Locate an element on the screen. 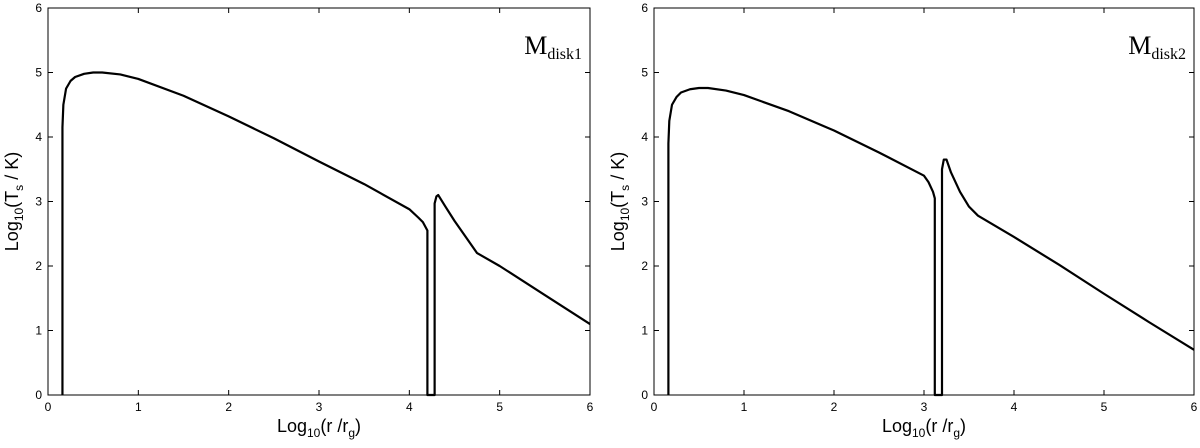 The height and width of the screenshot is (448, 1200). panel-label-sub: disk2 is located at coordinates (1168, 54).